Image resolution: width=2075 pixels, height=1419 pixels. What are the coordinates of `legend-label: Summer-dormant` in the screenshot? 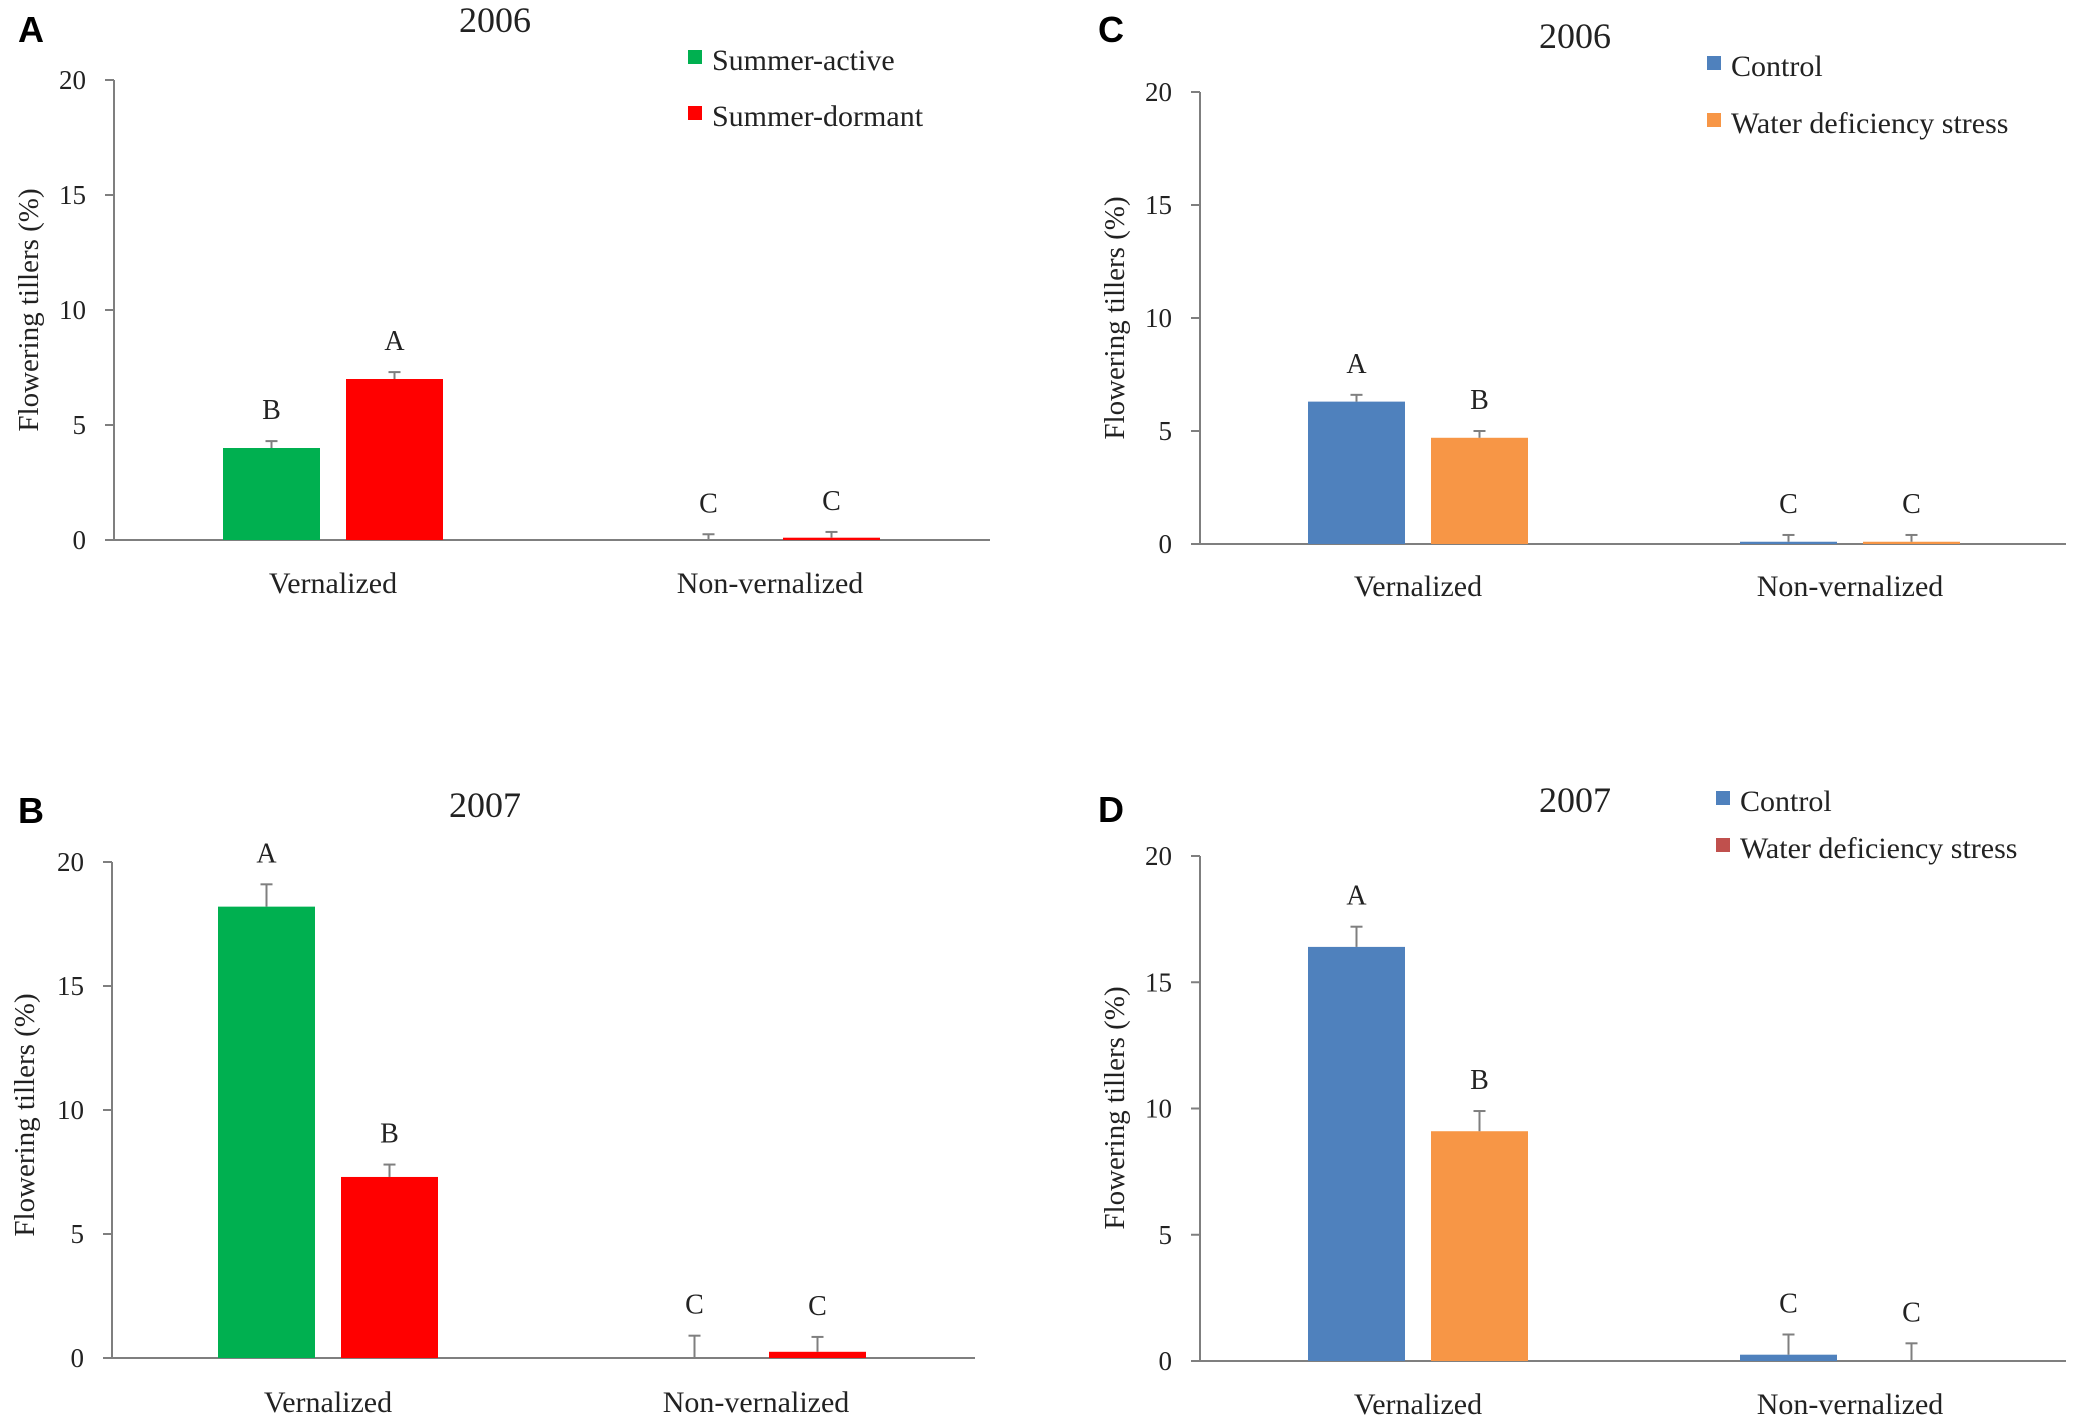 It's located at (818, 116).